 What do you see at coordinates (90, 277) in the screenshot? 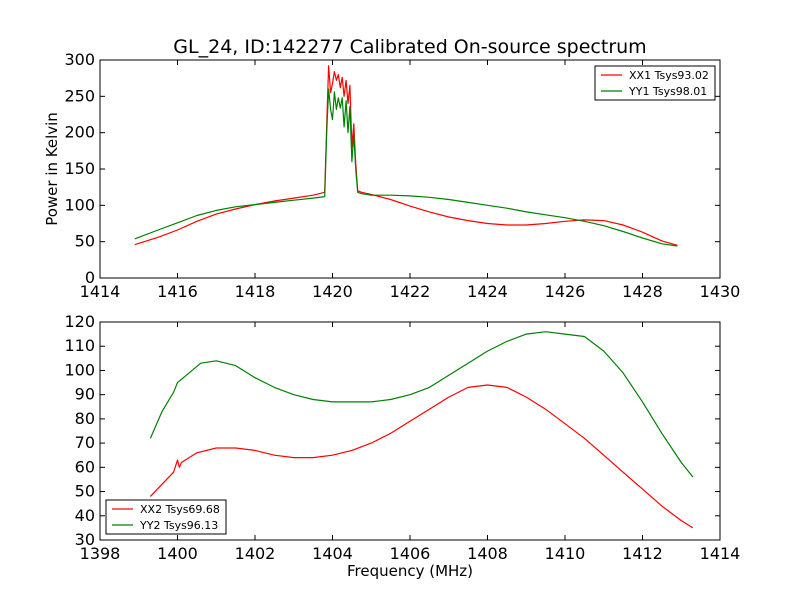
I see `y-tick-label: 0` at bounding box center [90, 277].